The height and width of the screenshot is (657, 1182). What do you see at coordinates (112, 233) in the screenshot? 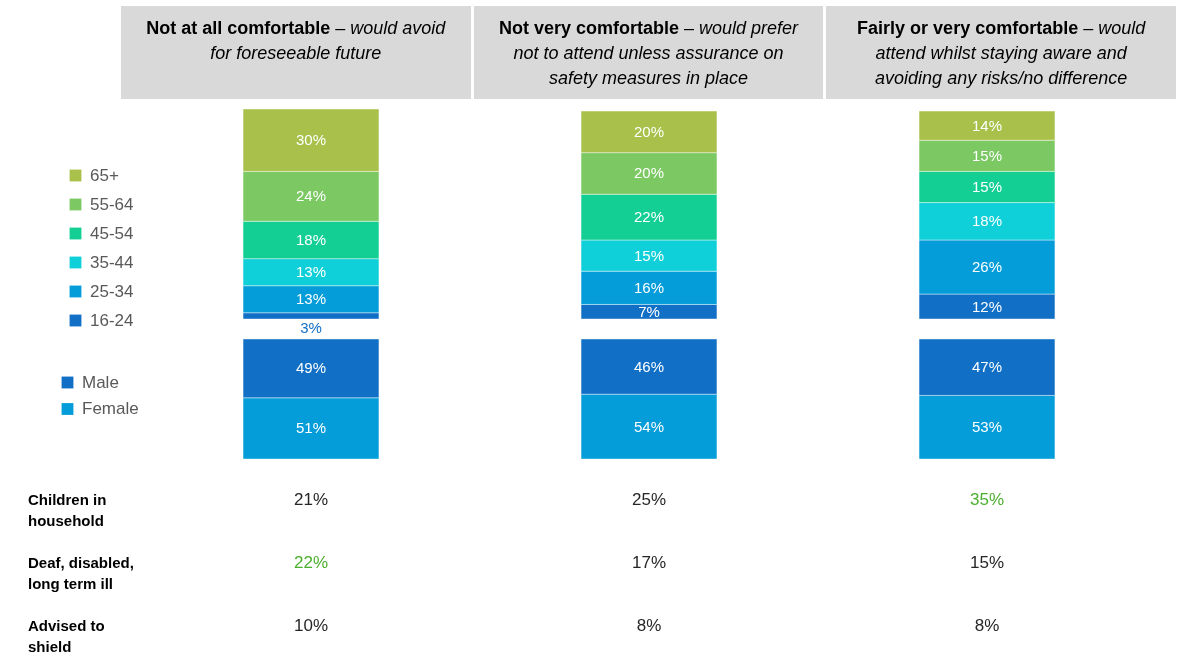
I see `legend-label: 45-54` at bounding box center [112, 233].